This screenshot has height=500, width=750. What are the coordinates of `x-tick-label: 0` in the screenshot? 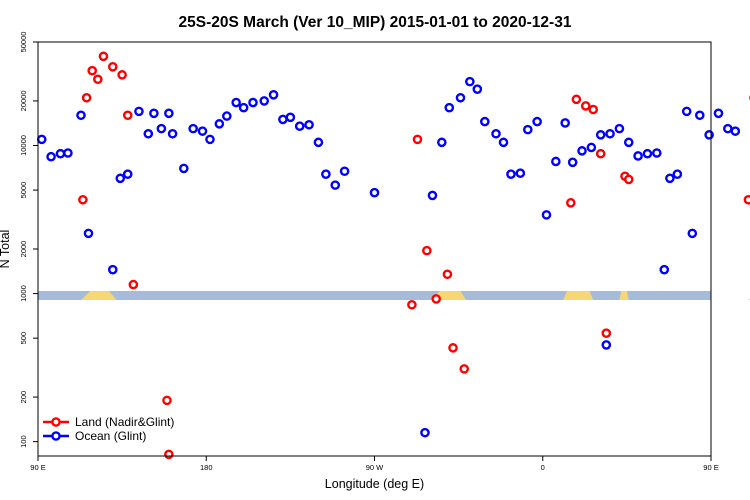 It's located at (543, 467).